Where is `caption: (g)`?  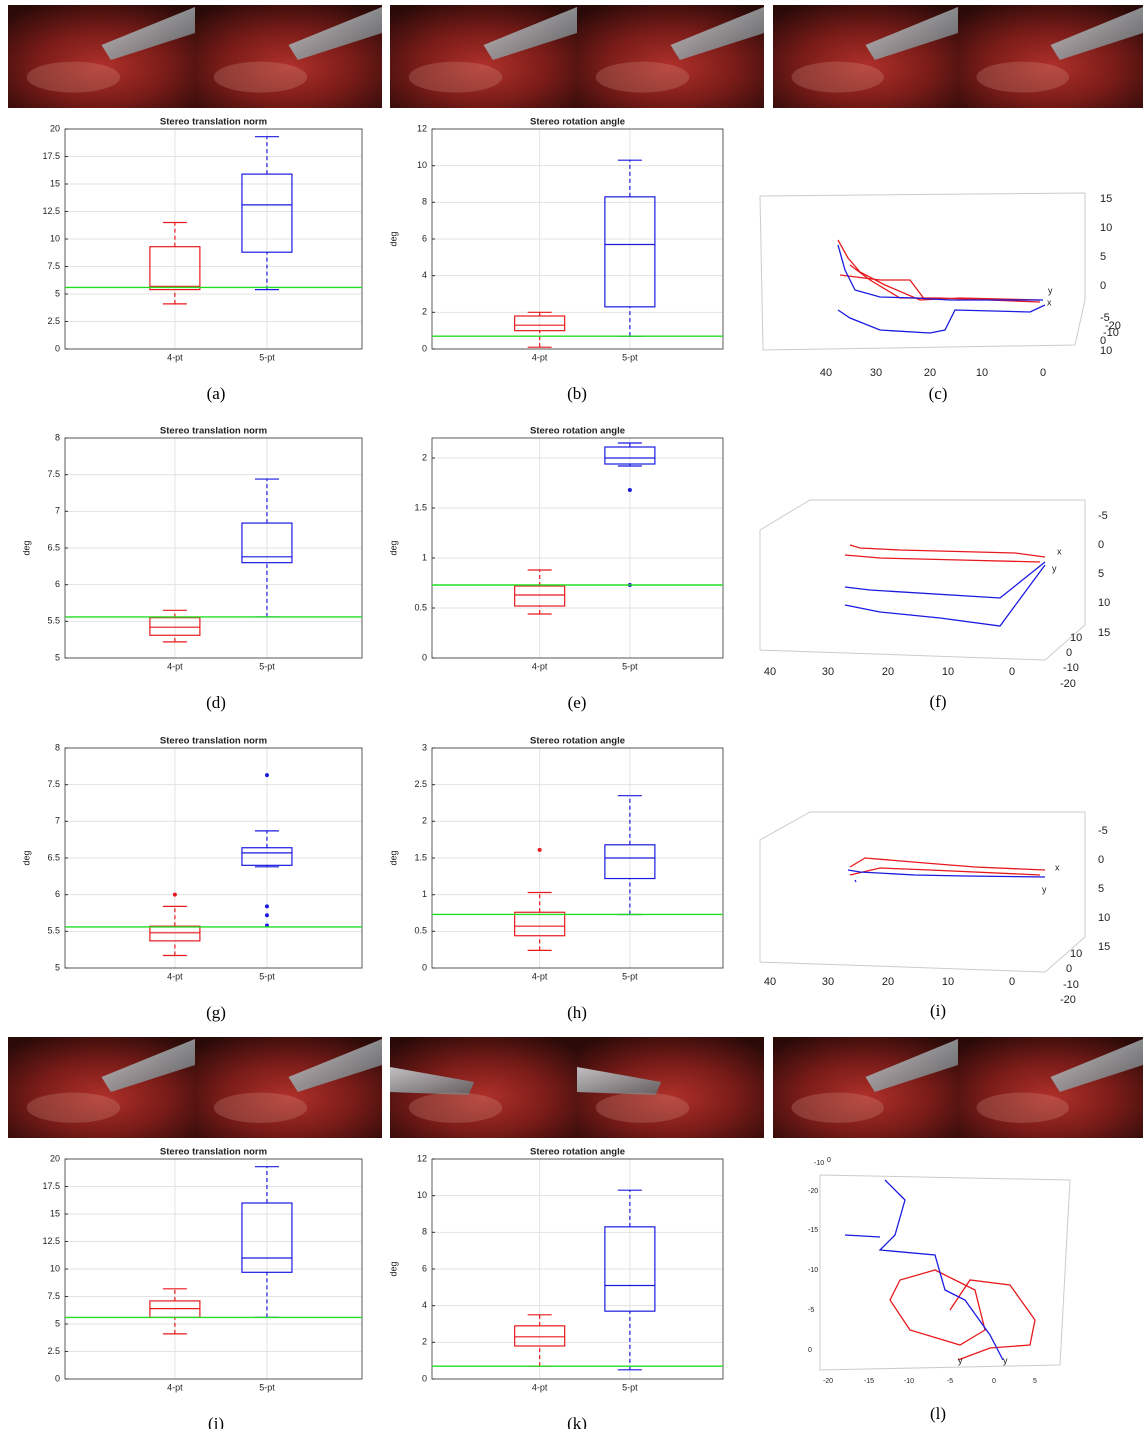 caption: (g) is located at coordinates (216, 1012).